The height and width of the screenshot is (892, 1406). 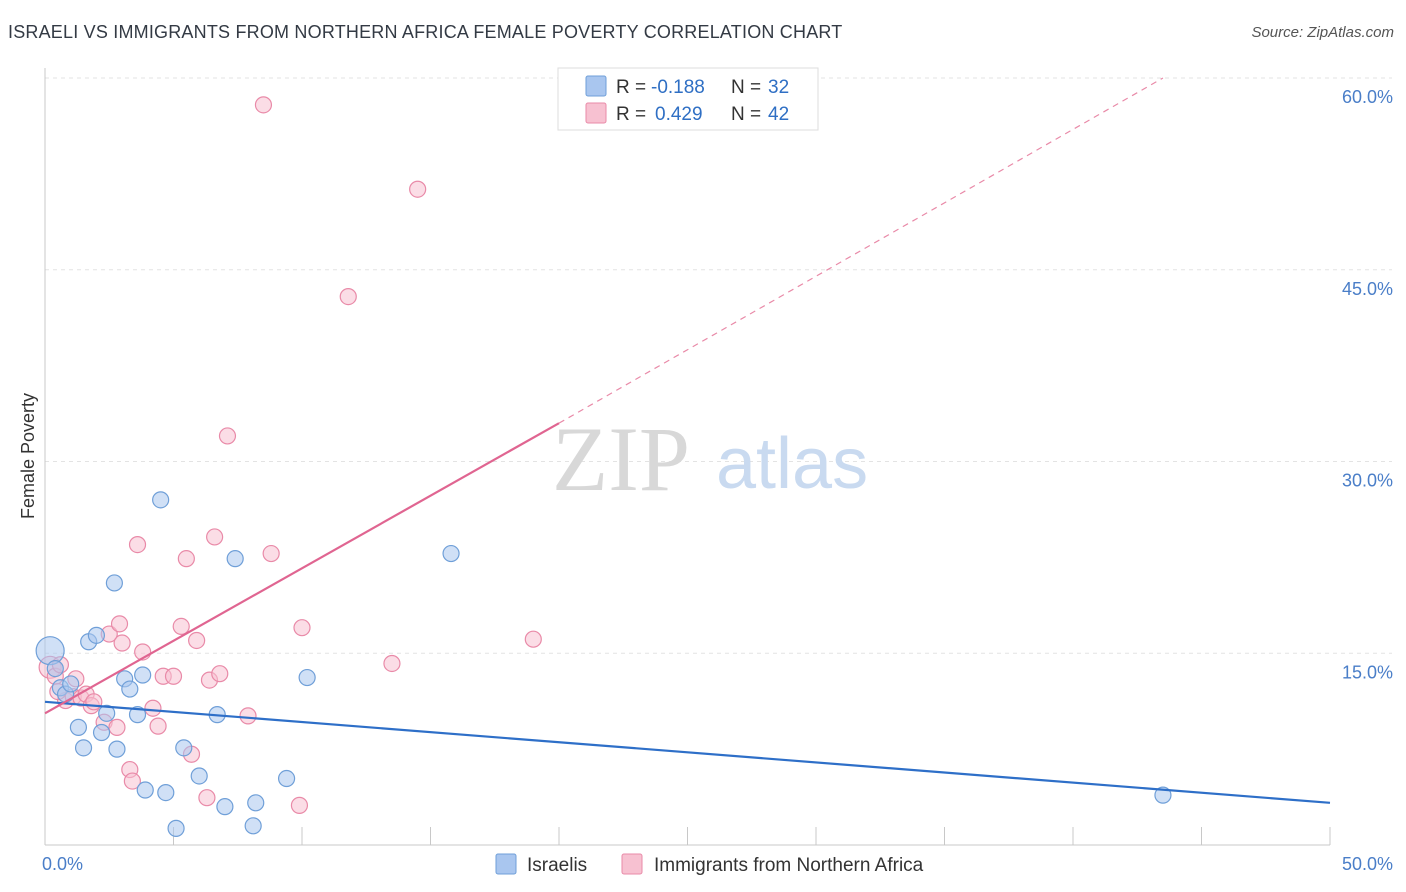 I want to click on israelis-trend-line, so click(x=687, y=752).